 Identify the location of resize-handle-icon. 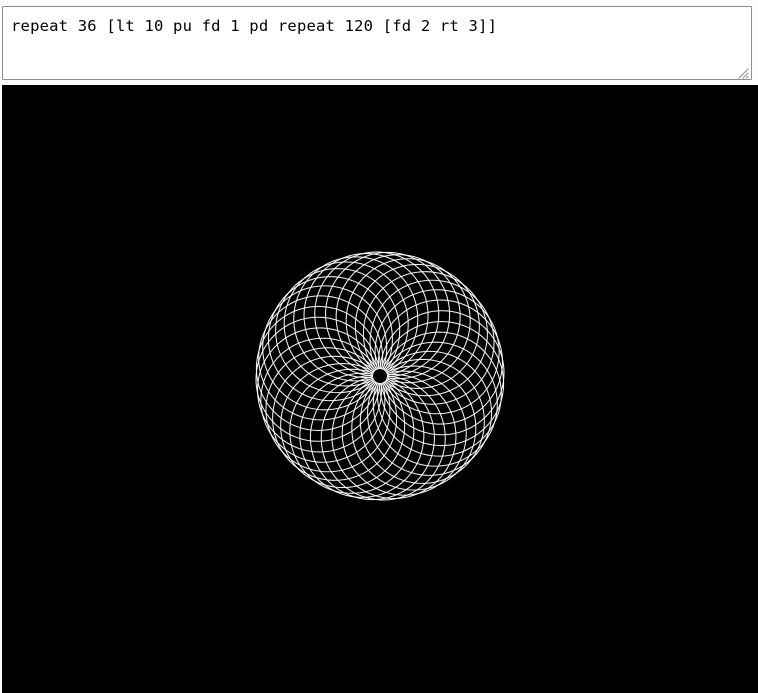
(742, 71).